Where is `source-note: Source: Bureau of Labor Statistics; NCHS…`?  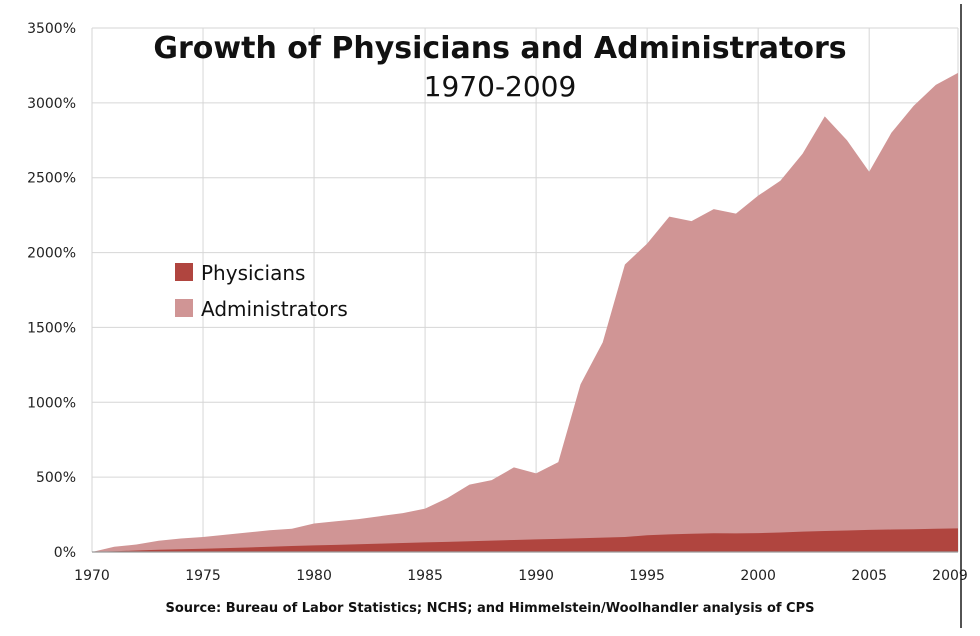
source-note: Source: Bureau of Labor Statistics; NCHS… is located at coordinates (490, 608).